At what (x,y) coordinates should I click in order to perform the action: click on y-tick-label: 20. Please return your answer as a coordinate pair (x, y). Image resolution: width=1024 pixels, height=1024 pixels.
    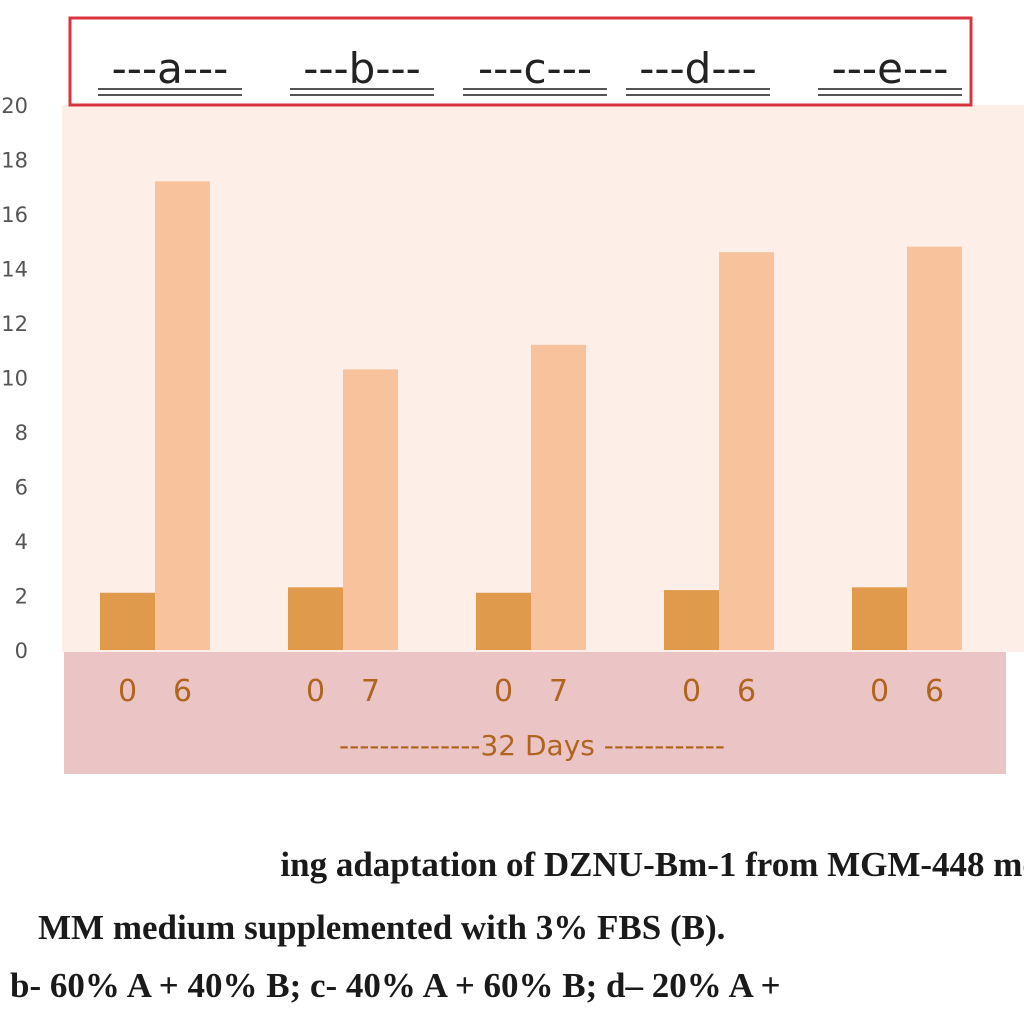
    Looking at the image, I should click on (14, 106).